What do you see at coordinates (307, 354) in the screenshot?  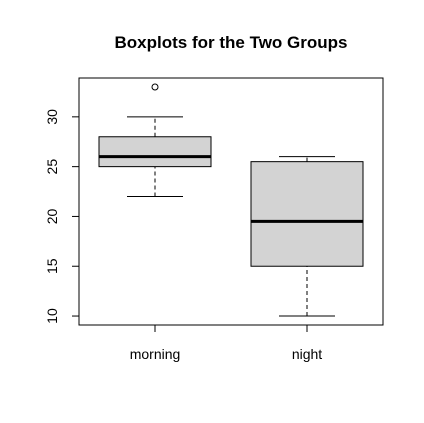 I see `x-tick-label-night: night` at bounding box center [307, 354].